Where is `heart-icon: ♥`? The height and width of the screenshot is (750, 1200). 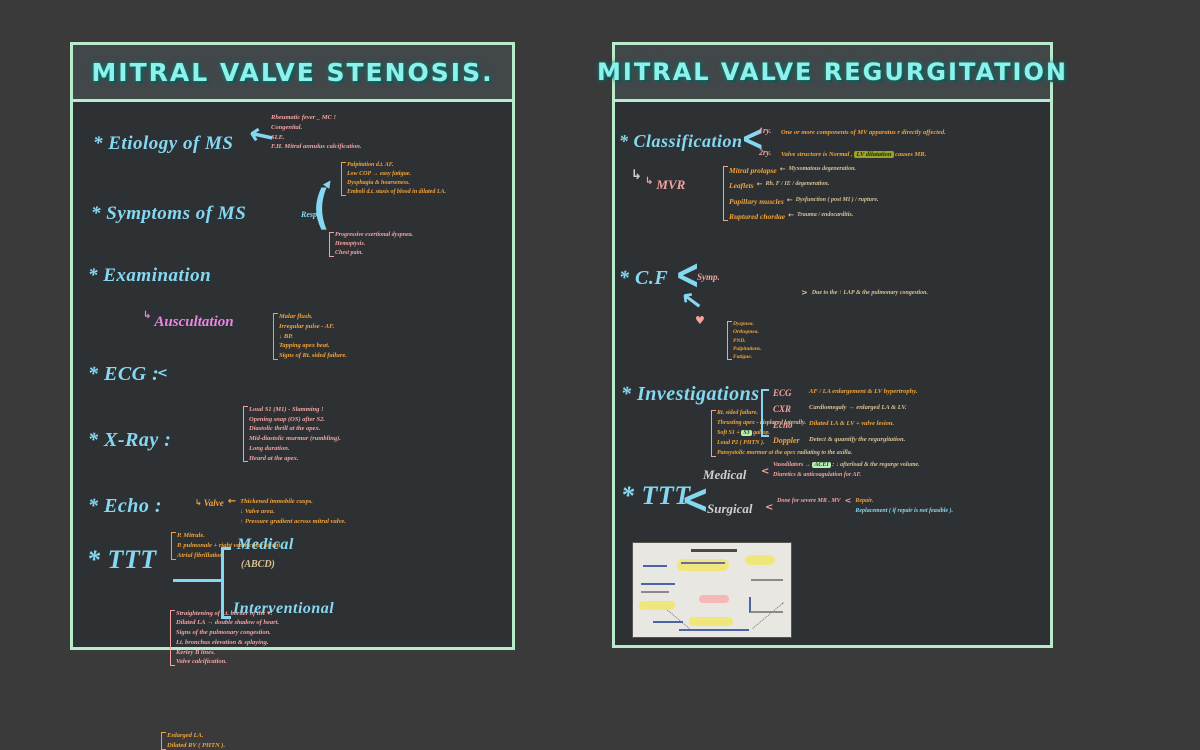
heart-icon: ♥ is located at coordinates (700, 320).